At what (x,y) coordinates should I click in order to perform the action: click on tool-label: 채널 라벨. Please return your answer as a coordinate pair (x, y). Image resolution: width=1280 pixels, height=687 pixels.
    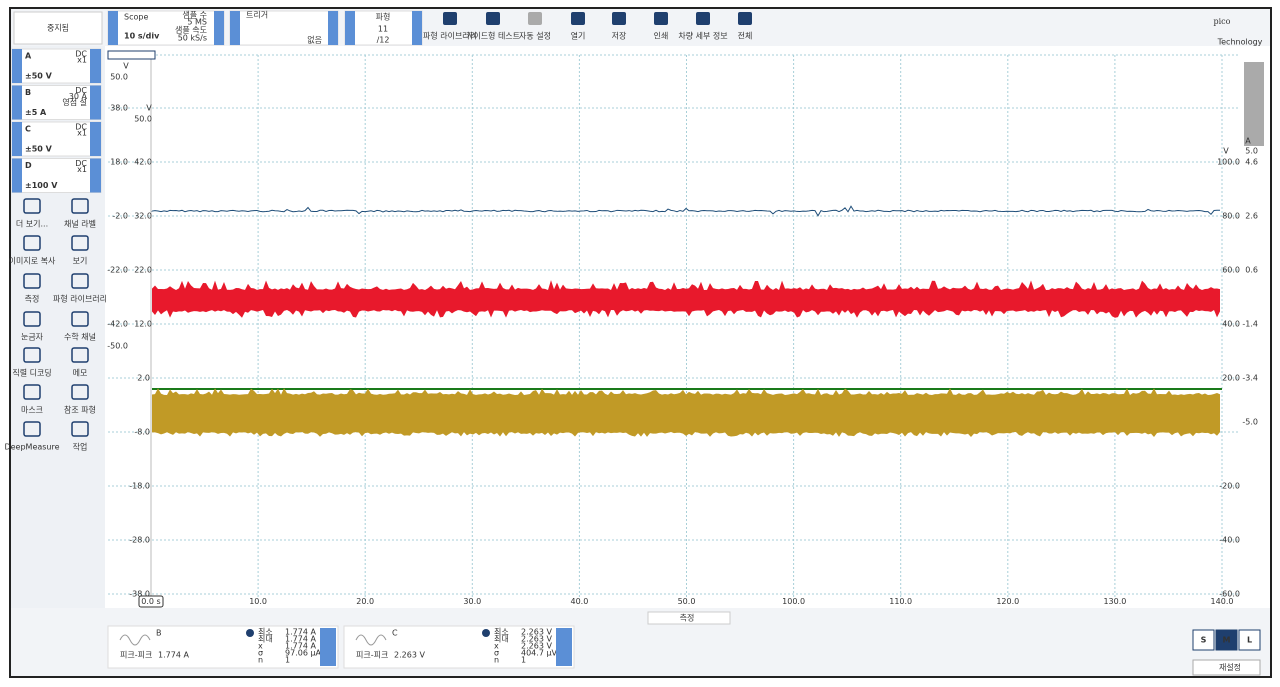
    Looking at the image, I should click on (80, 224).